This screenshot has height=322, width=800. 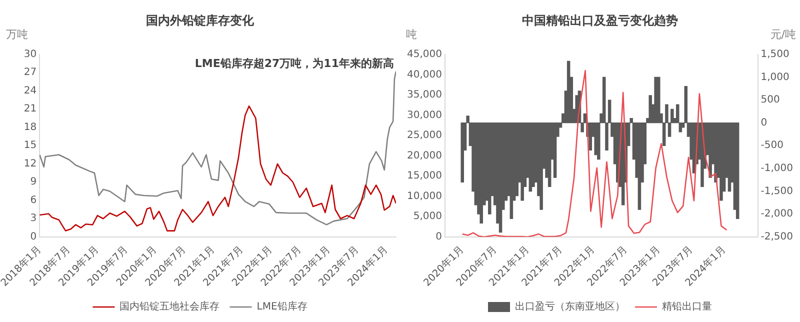 I want to click on y2-tick-label: 0, so click(x=764, y=122).